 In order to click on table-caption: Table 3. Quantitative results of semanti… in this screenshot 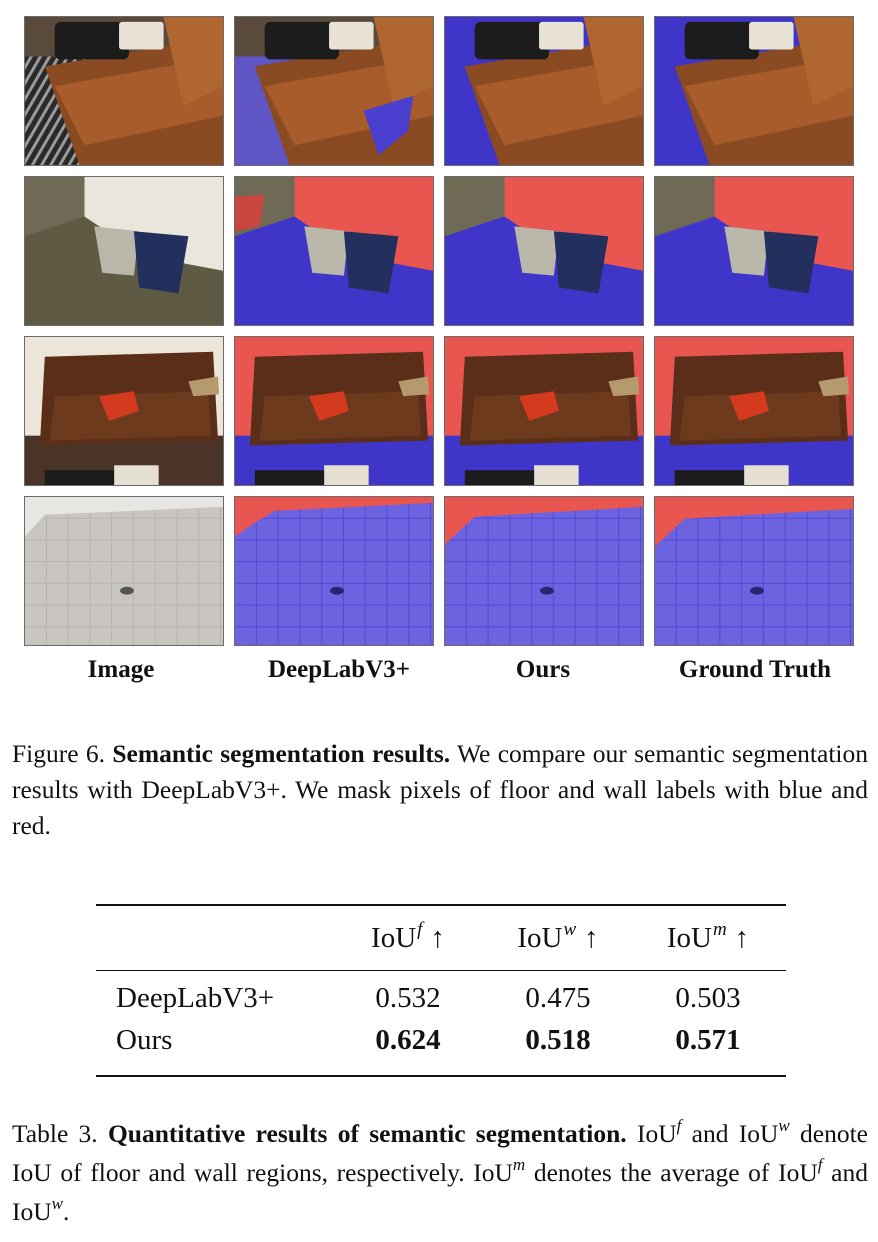, I will do `click(440, 1174)`.